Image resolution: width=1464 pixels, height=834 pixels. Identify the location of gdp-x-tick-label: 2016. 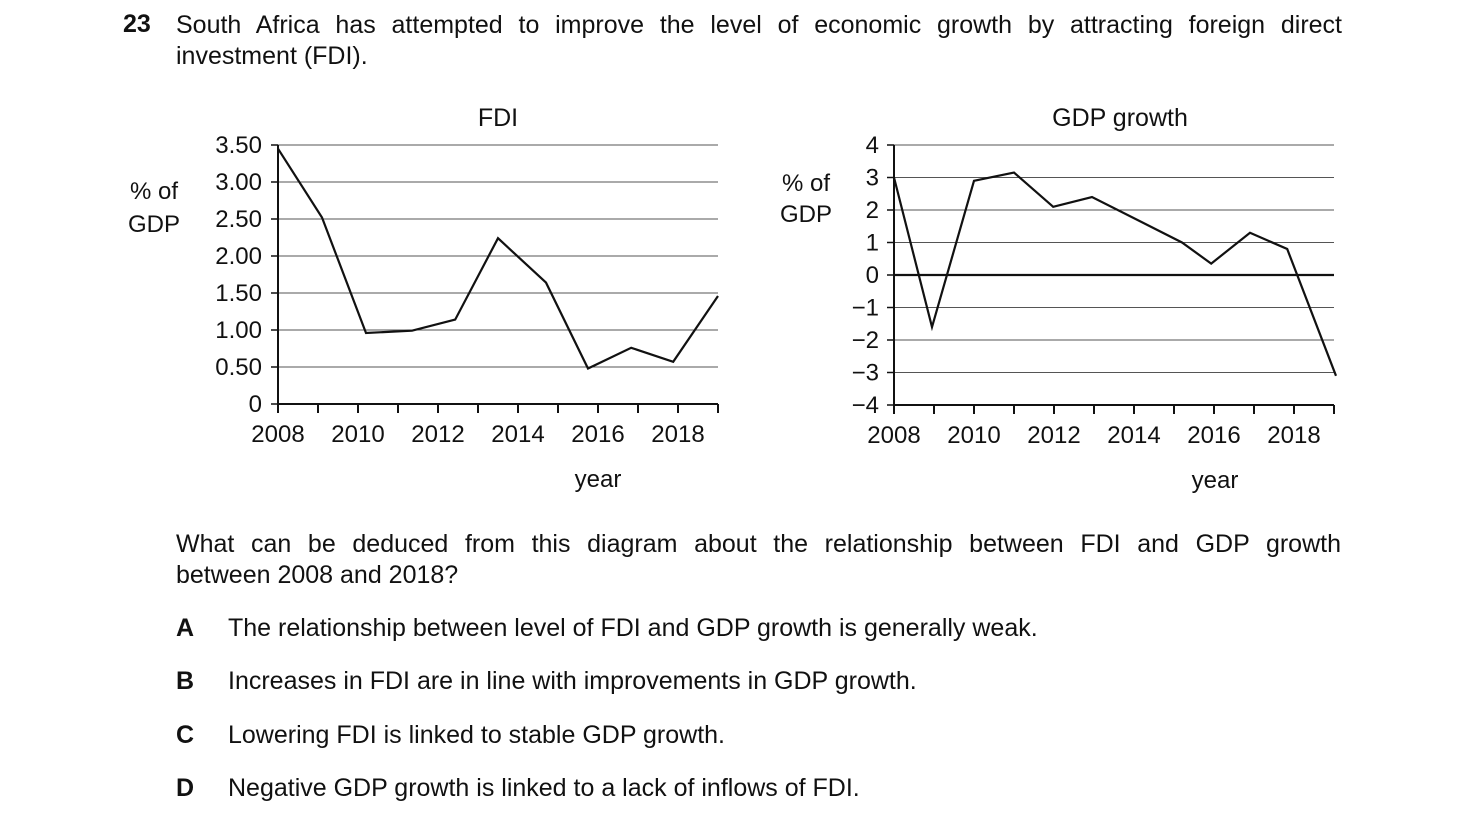
(1213, 435).